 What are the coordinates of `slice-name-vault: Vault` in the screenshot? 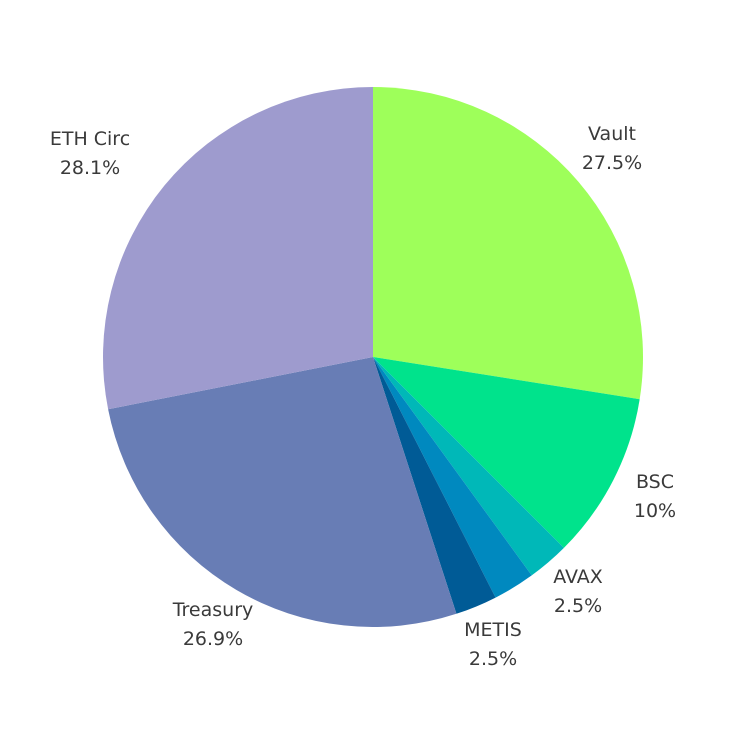 It's located at (612, 134).